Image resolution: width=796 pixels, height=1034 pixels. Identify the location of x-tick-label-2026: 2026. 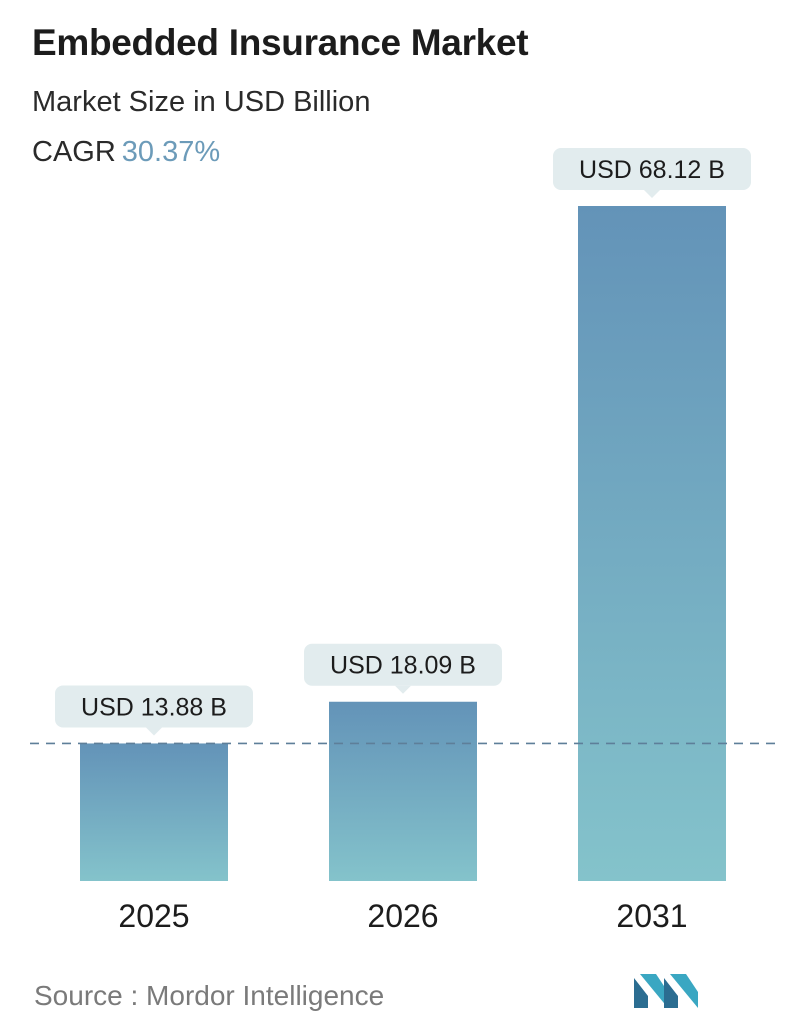
(402, 916).